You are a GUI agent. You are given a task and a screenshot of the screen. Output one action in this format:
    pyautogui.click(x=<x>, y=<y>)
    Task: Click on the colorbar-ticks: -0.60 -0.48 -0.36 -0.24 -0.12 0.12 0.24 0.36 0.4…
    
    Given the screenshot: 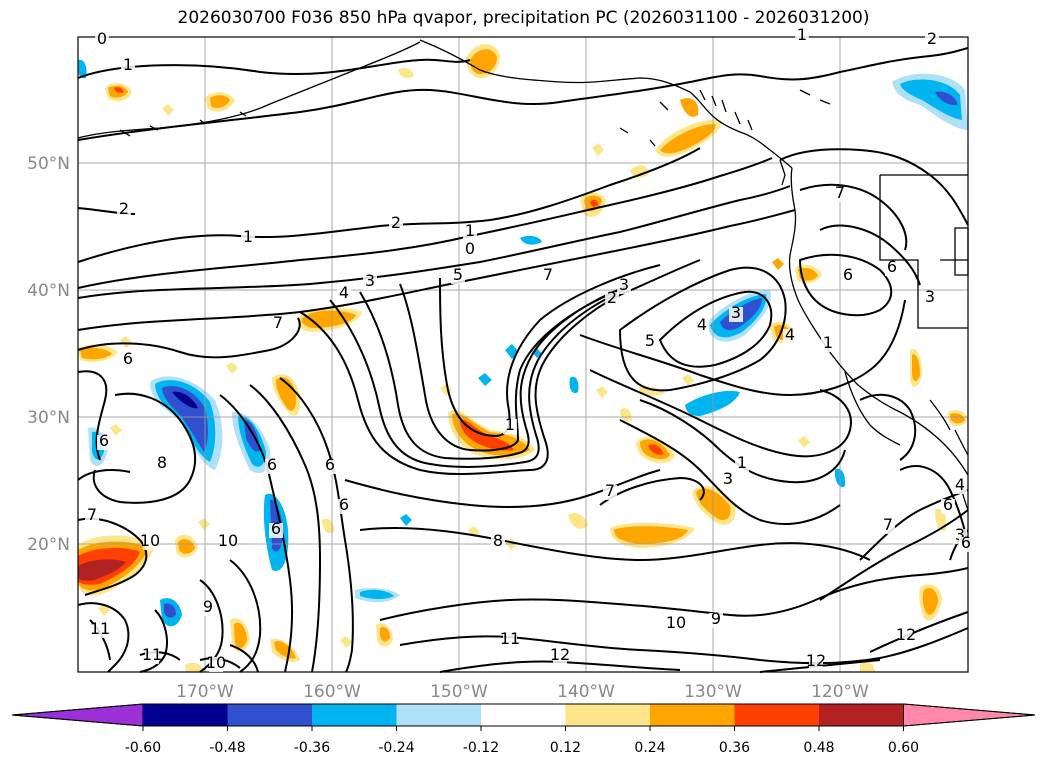 What is the action you would take?
    pyautogui.click(x=522, y=741)
    